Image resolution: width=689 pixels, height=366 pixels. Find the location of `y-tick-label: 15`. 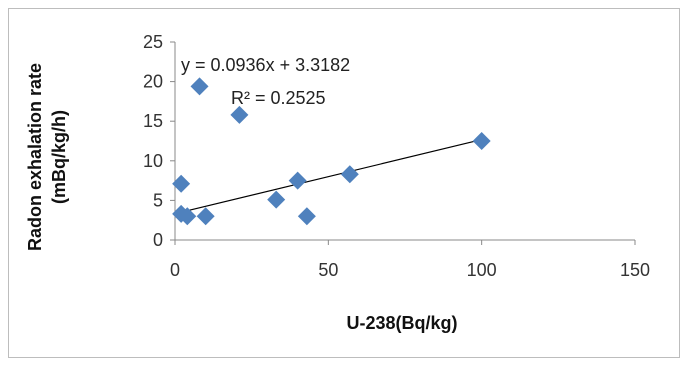

y-tick-label: 15 is located at coordinates (153, 121).